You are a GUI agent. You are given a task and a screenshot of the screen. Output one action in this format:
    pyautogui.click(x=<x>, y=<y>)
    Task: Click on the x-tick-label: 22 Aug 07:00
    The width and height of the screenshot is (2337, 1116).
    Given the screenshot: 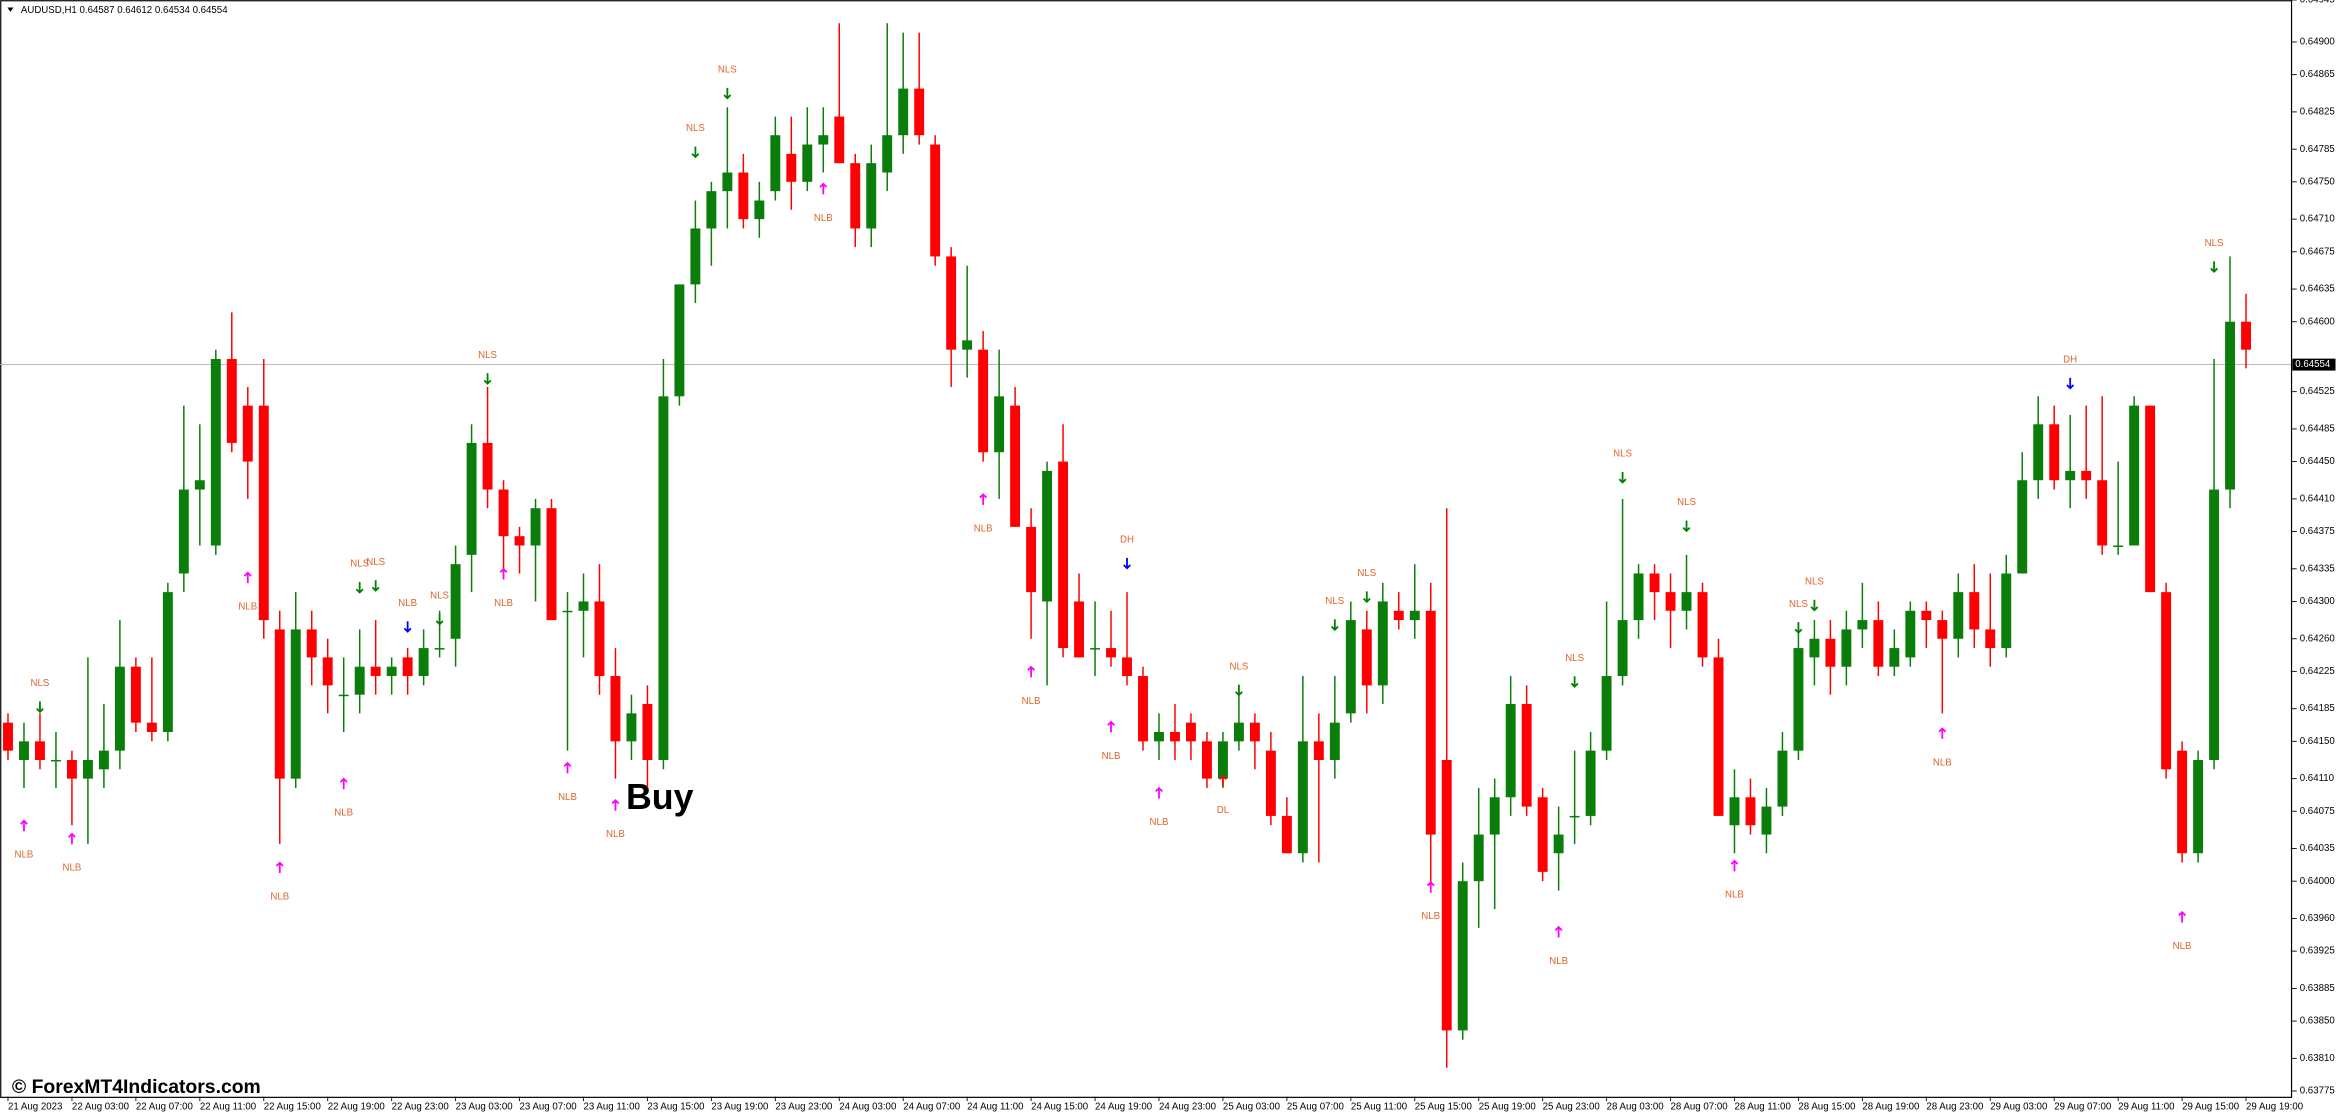 What is the action you would take?
    pyautogui.click(x=165, y=1107)
    